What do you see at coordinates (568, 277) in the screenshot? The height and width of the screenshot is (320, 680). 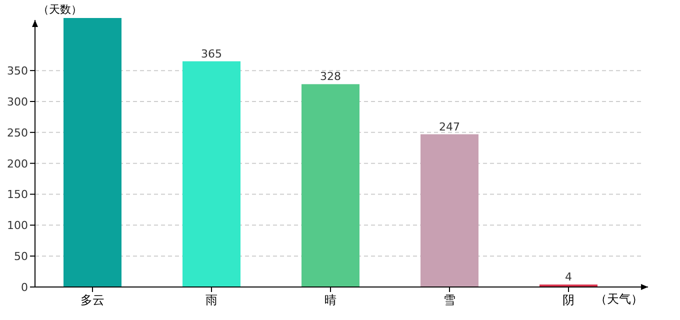 I see `data-label: 4` at bounding box center [568, 277].